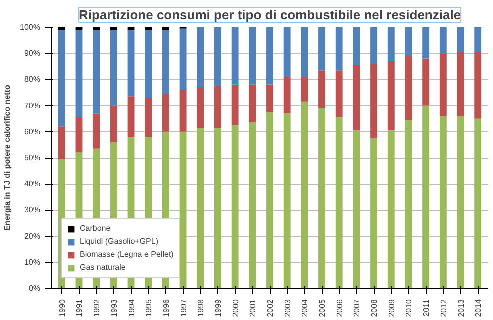  I want to click on x-tick-label: 1998, so click(201, 308).